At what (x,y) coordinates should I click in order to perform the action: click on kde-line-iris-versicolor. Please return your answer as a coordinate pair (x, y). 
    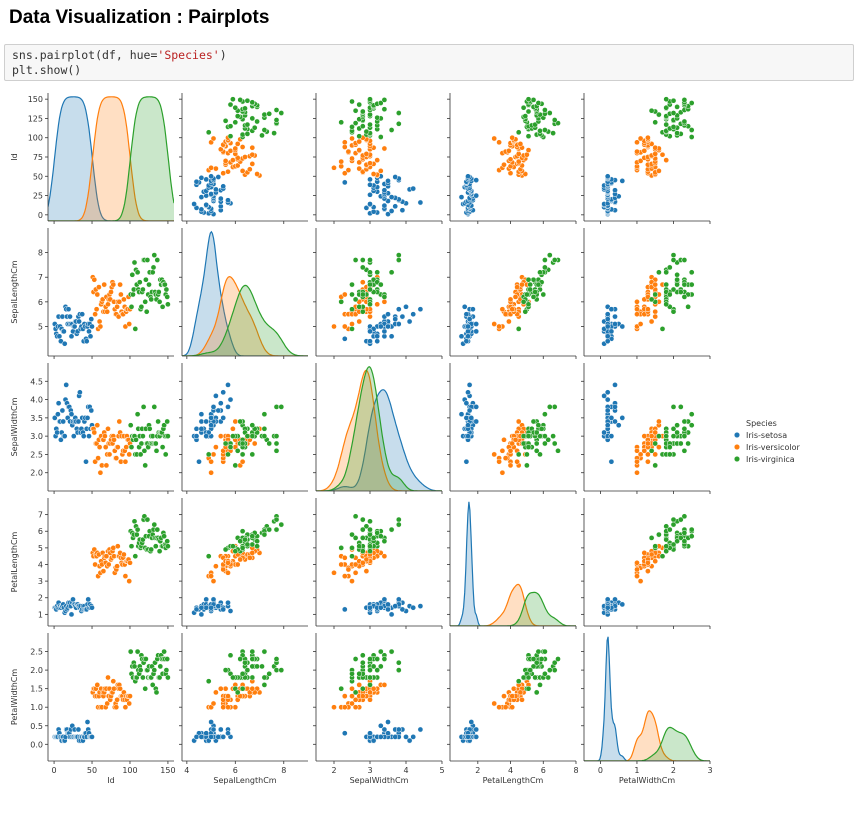
    Looking at the image, I should click on (245, 315).